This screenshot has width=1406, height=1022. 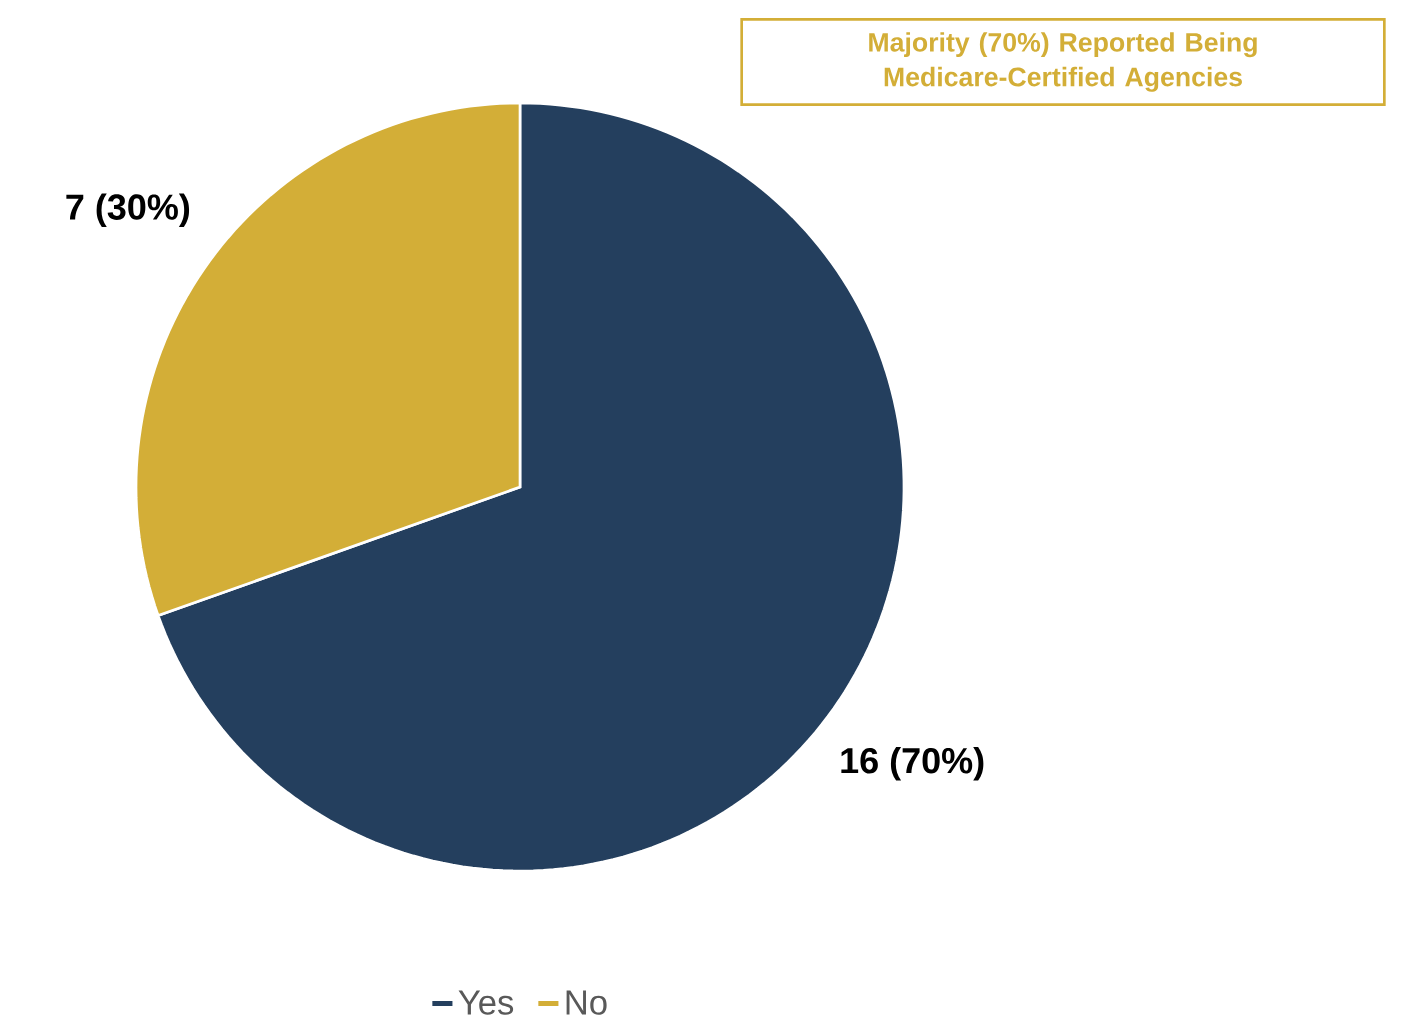 I want to click on text: Majority (70%) Reported Being Medicare-Certified Agencies, so click(x=1063, y=62).